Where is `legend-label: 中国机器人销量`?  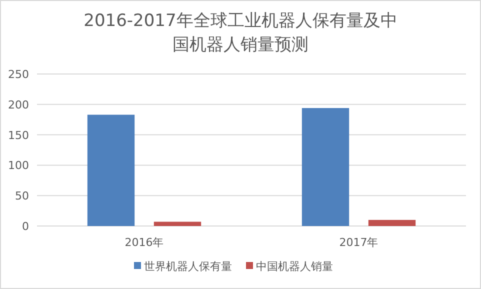 legend-label: 中国机器人销量 is located at coordinates (294, 266).